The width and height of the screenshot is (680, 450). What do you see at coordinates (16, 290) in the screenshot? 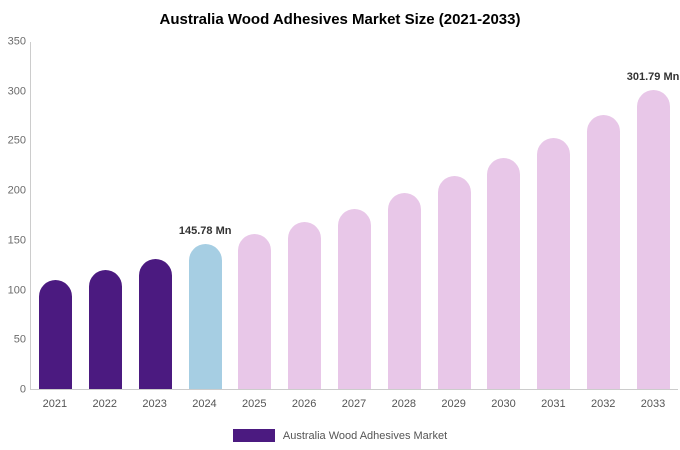
I see `y-tick-label: 100` at bounding box center [16, 290].